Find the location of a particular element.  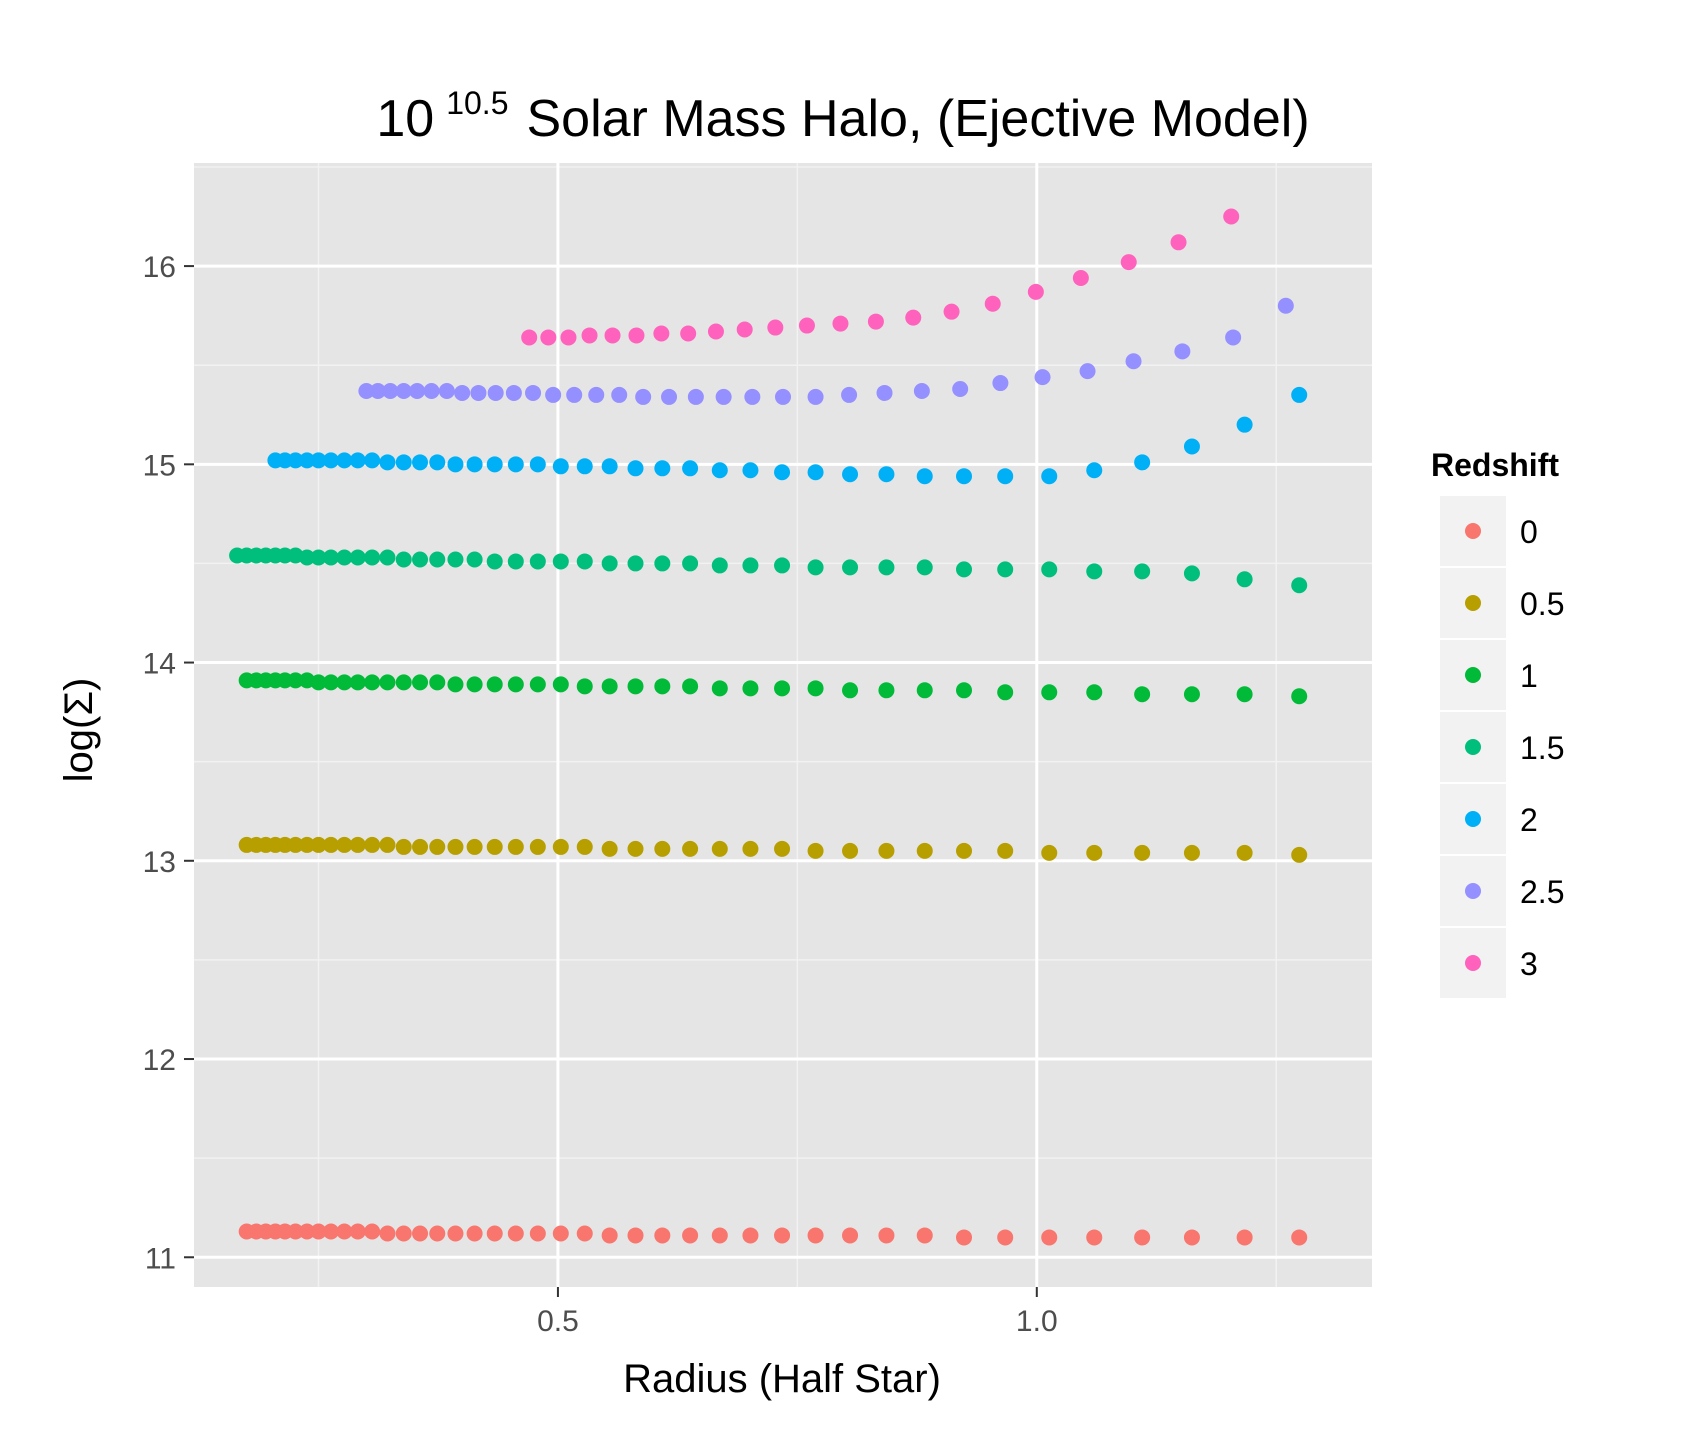

legend-label: 0 is located at coordinates (1529, 532).